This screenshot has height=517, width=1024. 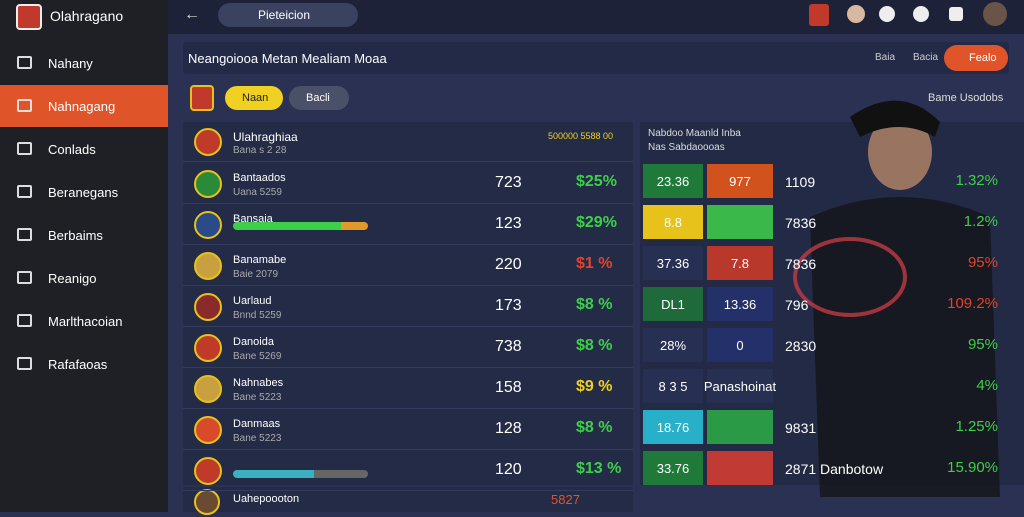 What do you see at coordinates (408, 430) in the screenshot?
I see `table-row: Danmaas Bane 5223 128 $8 %` at bounding box center [408, 430].